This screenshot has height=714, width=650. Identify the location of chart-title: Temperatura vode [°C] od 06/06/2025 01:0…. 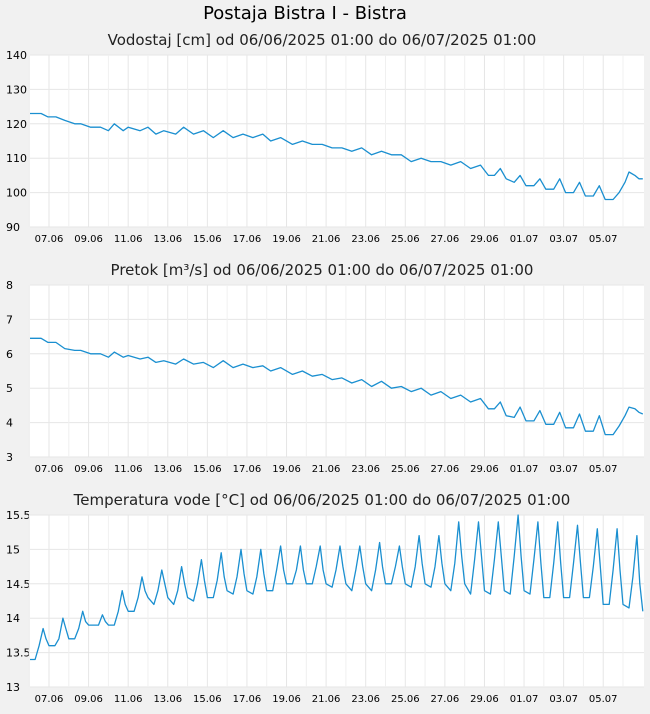
(322, 500).